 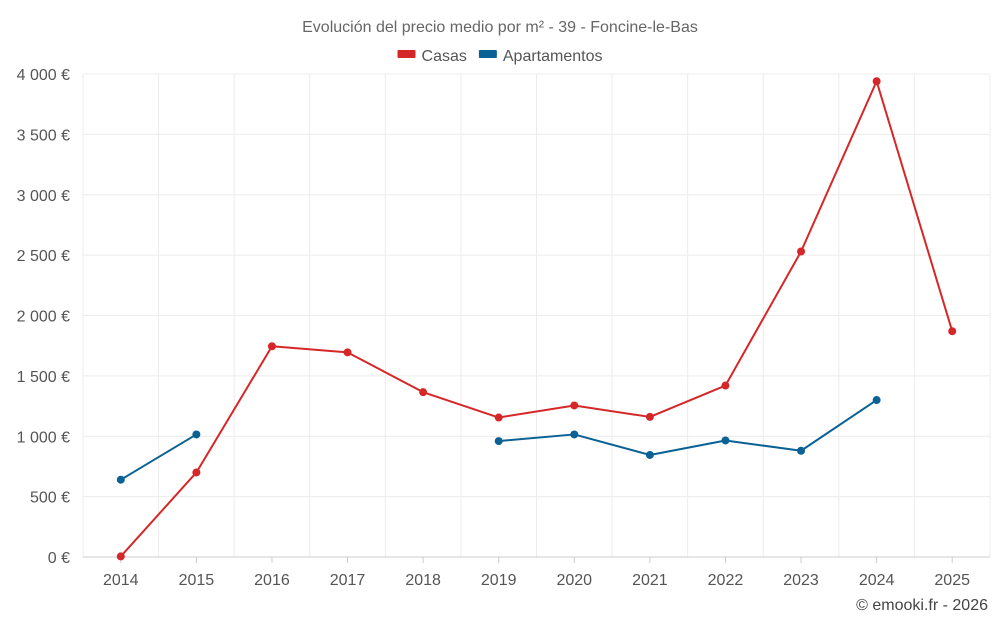 I want to click on x-tick-label: 2019, so click(x=499, y=580).